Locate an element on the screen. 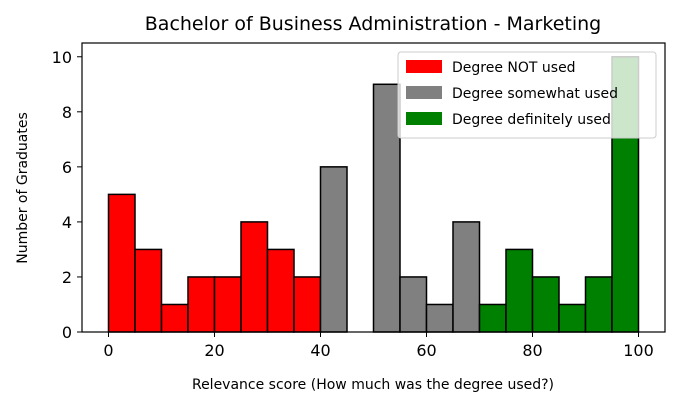 This screenshot has height=408, width=678. y-axis: 0 2 4 6 8 10 is located at coordinates (67, 195).